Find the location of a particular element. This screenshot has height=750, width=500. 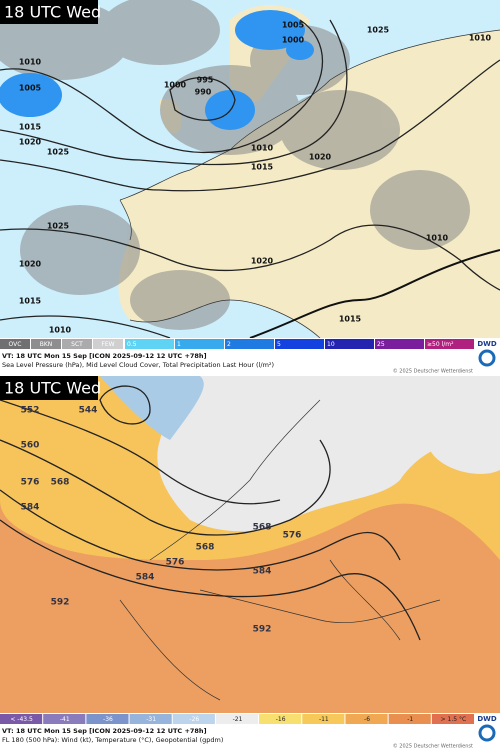

cloud-legend-label: FEW is located at coordinates (107, 344).